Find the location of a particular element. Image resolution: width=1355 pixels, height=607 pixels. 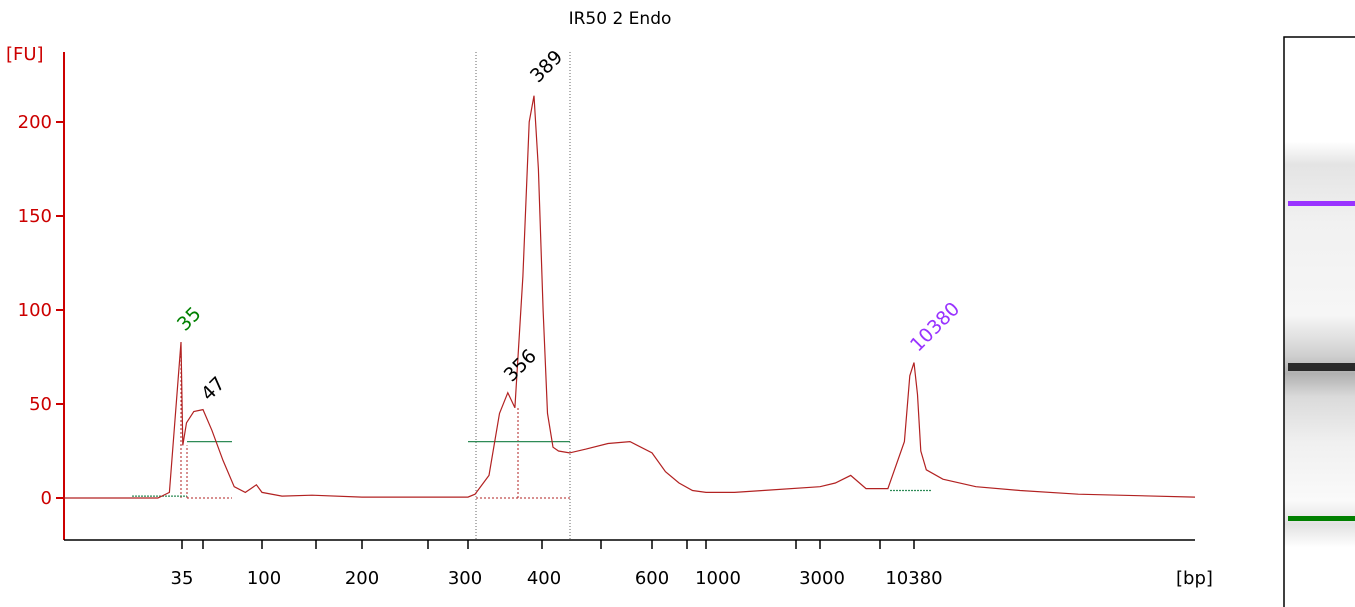

gel-band-upper-marker is located at coordinates (1321, 203).